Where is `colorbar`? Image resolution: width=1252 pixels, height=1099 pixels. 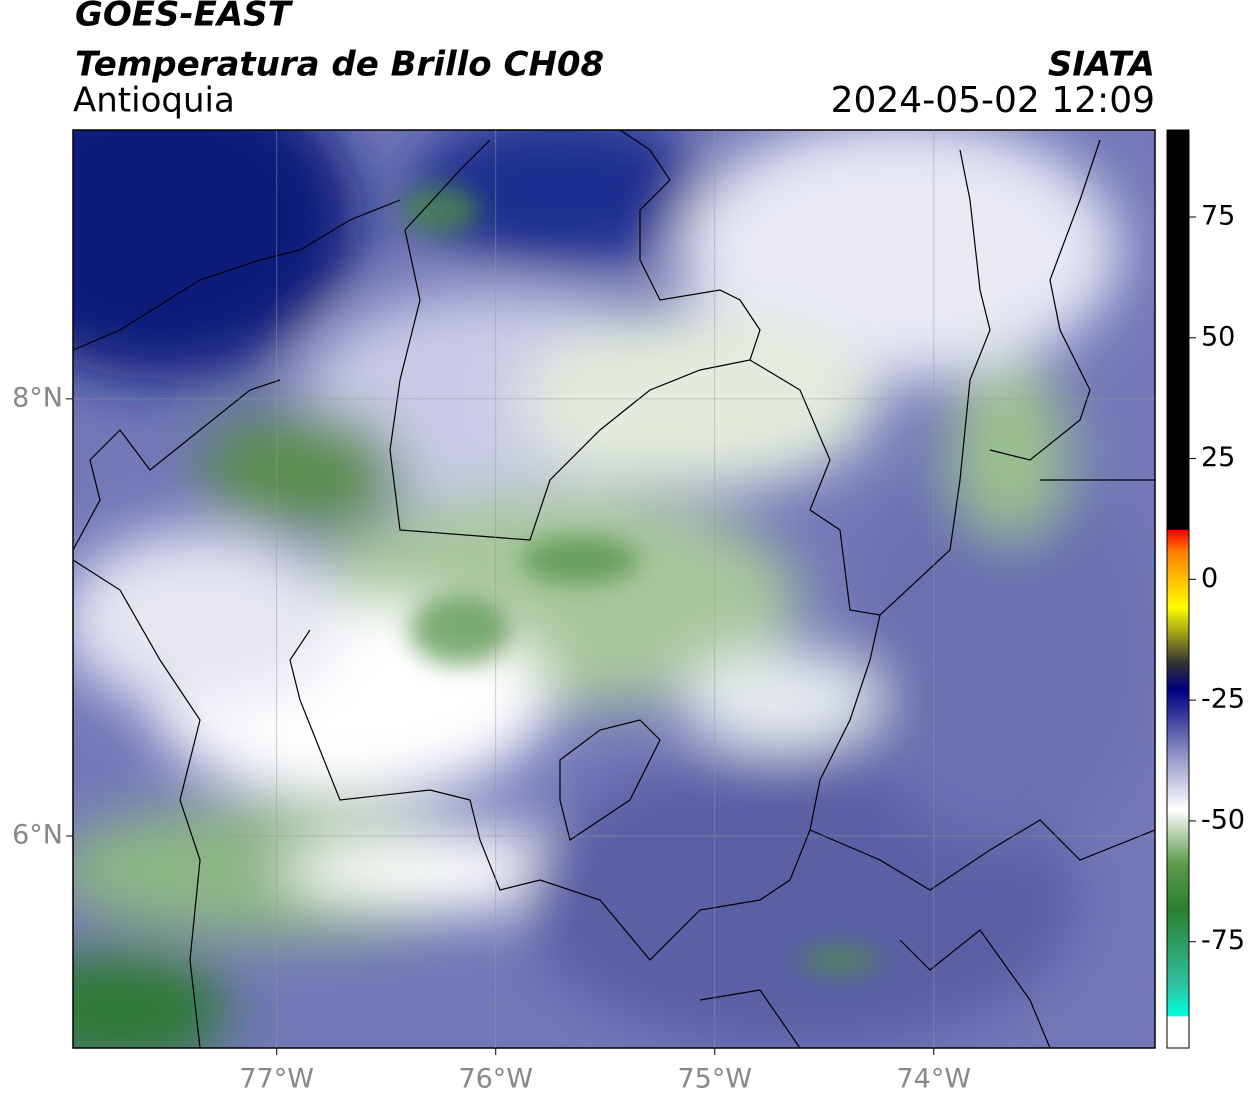 colorbar is located at coordinates (1178, 589).